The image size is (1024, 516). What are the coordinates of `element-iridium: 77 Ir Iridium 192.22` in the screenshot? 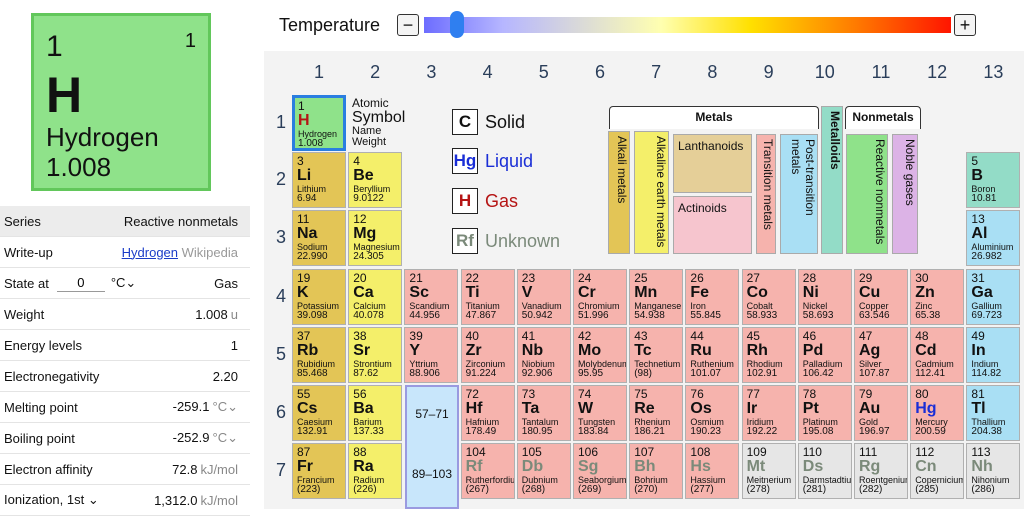 It's located at (768, 413).